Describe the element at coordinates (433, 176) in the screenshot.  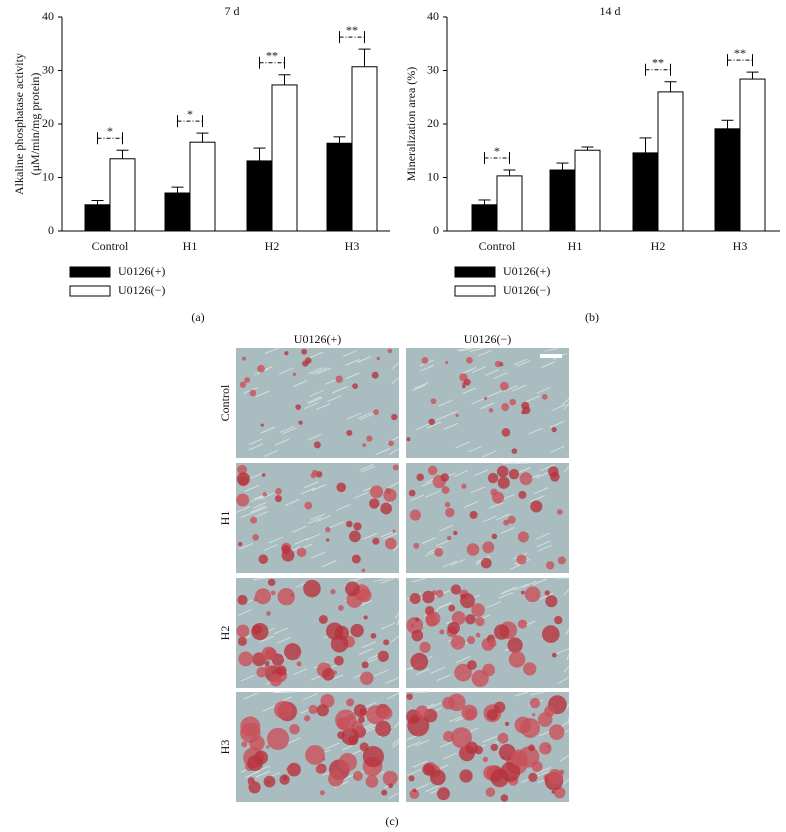
I see `y-tick-label: 10` at that location.